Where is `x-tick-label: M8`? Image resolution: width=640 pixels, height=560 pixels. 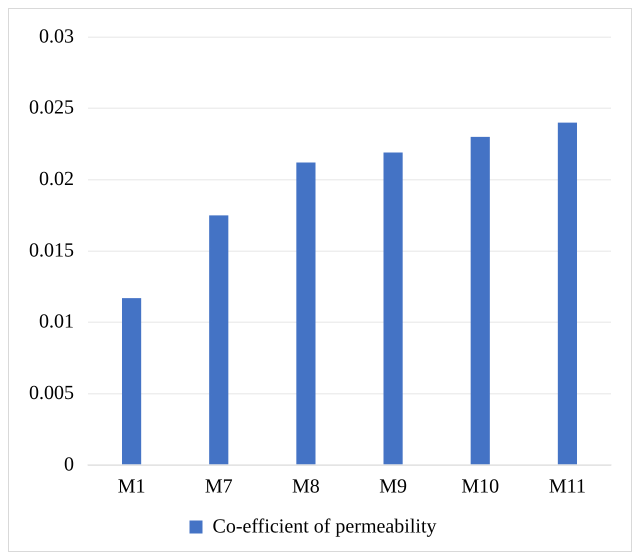
x-tick-label: M8 is located at coordinates (306, 486).